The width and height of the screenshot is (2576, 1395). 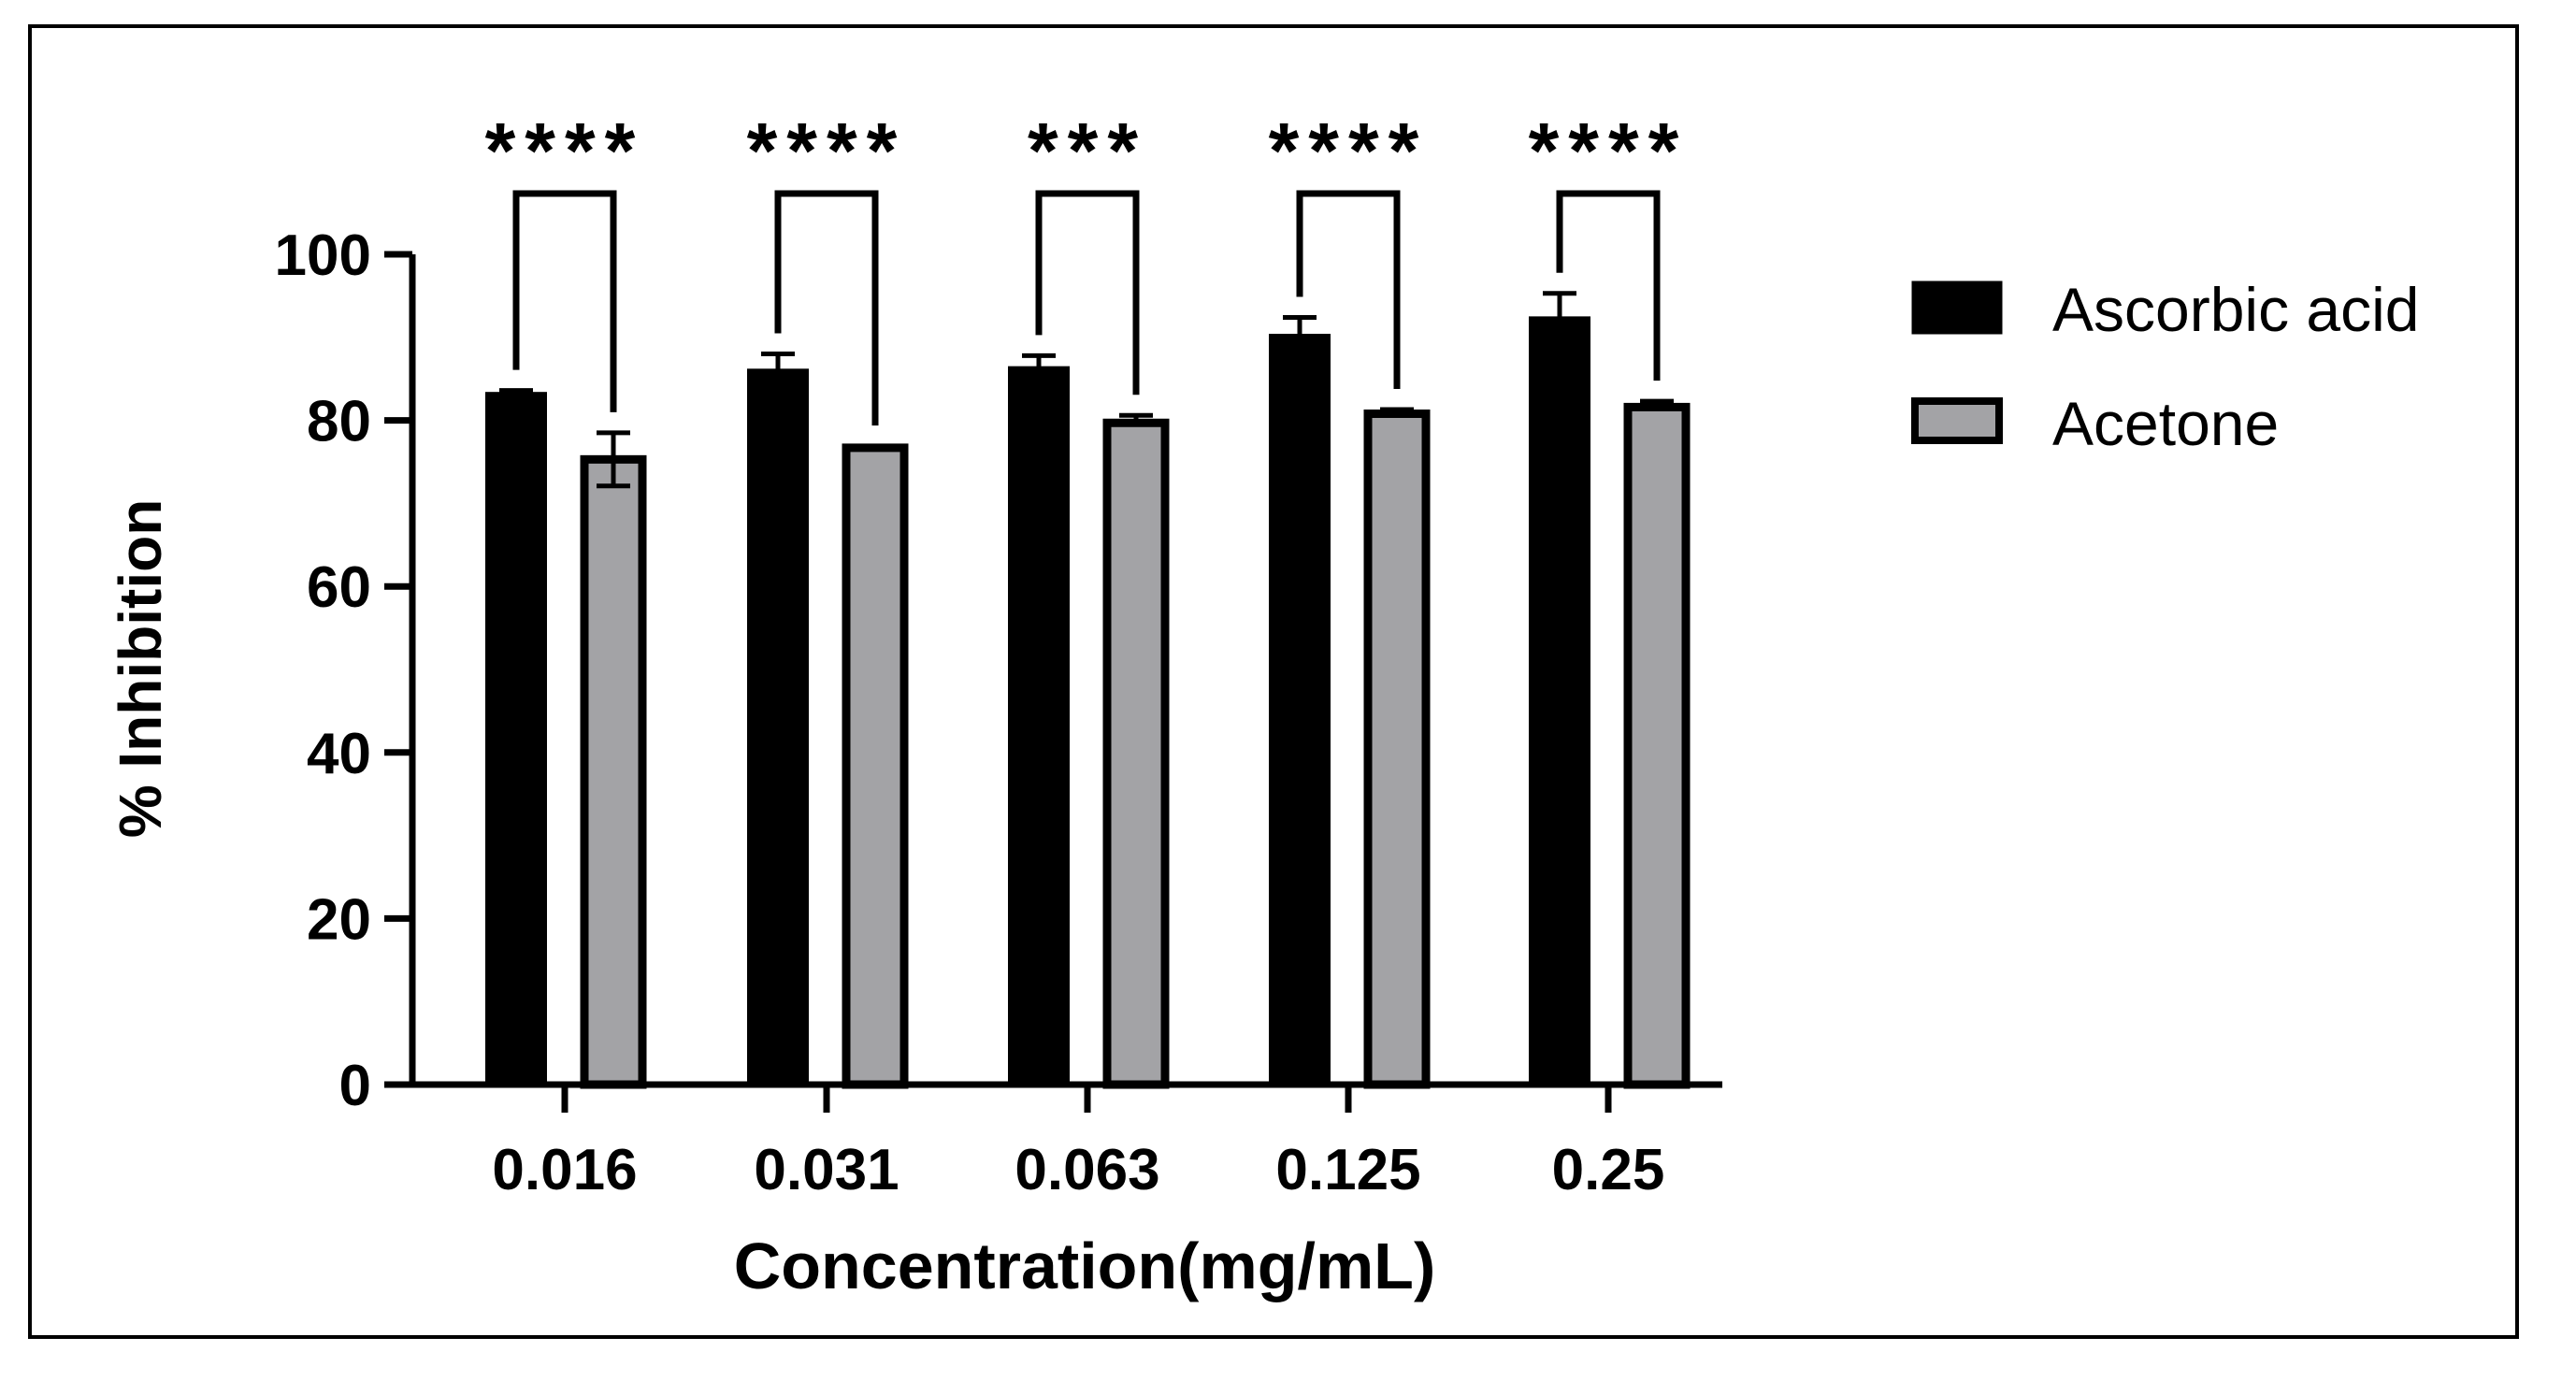 What do you see at coordinates (2165, 366) in the screenshot?
I see `legend: Ascorbic acid Acetone` at bounding box center [2165, 366].